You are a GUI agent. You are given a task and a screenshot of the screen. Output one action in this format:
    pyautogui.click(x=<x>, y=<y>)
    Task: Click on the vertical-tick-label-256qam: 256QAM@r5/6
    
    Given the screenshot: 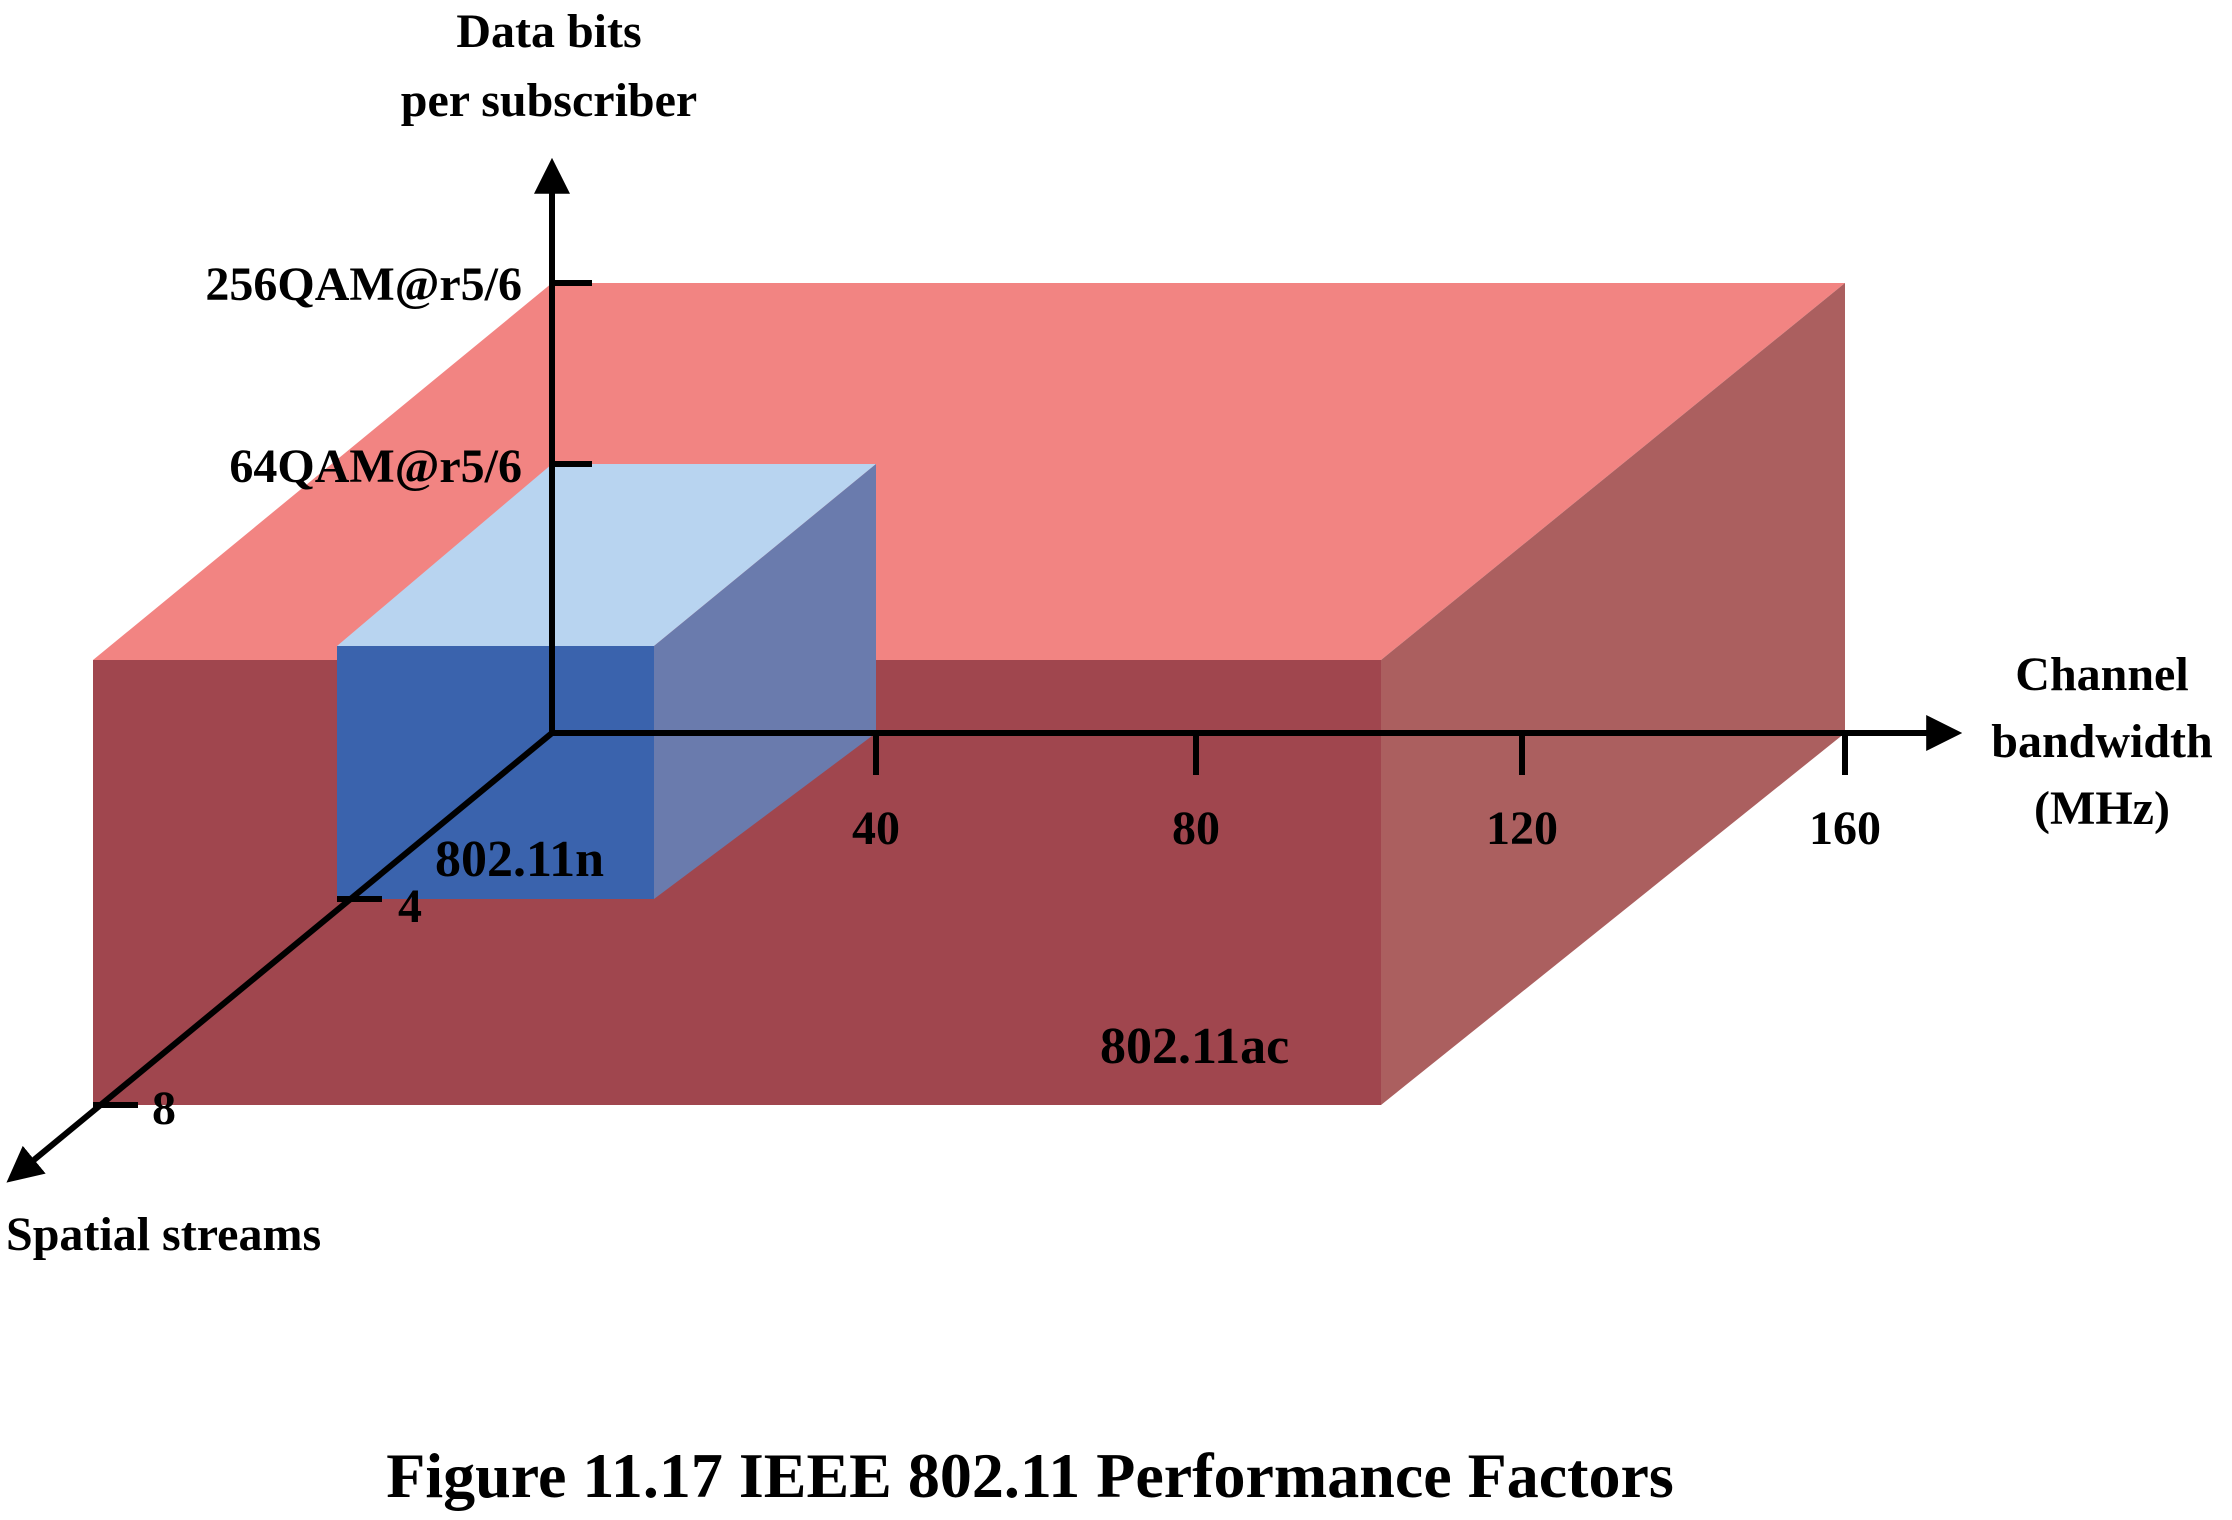 What is the action you would take?
    pyautogui.click(x=363, y=284)
    